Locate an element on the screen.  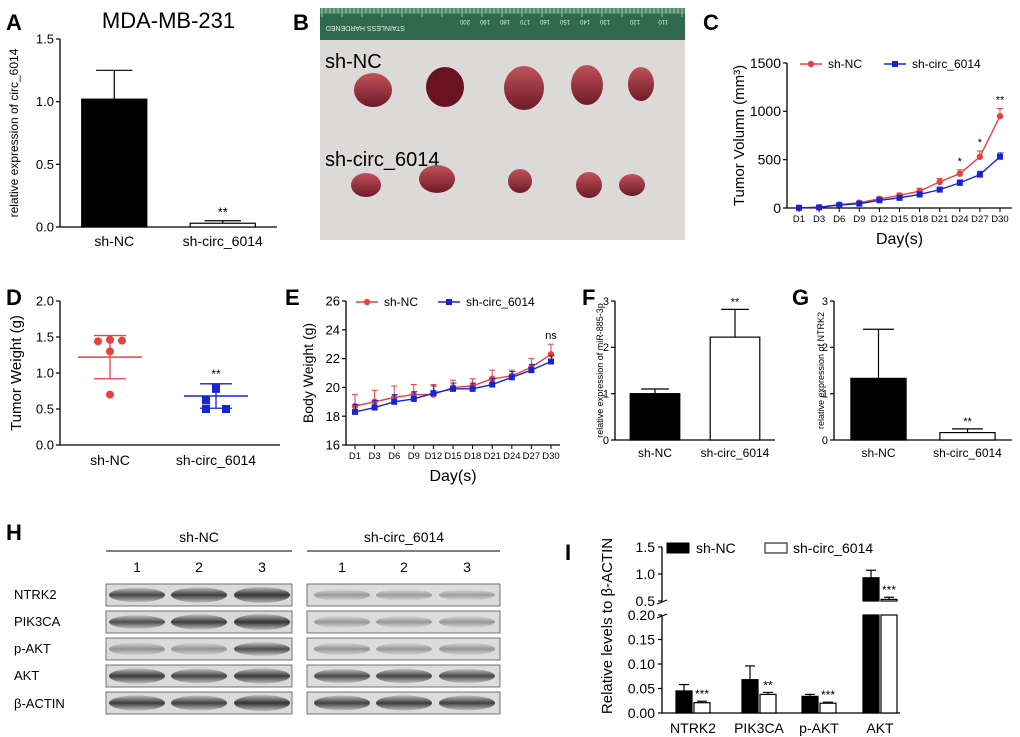
y-tick-label: 0.05 is located at coordinates (641, 689).